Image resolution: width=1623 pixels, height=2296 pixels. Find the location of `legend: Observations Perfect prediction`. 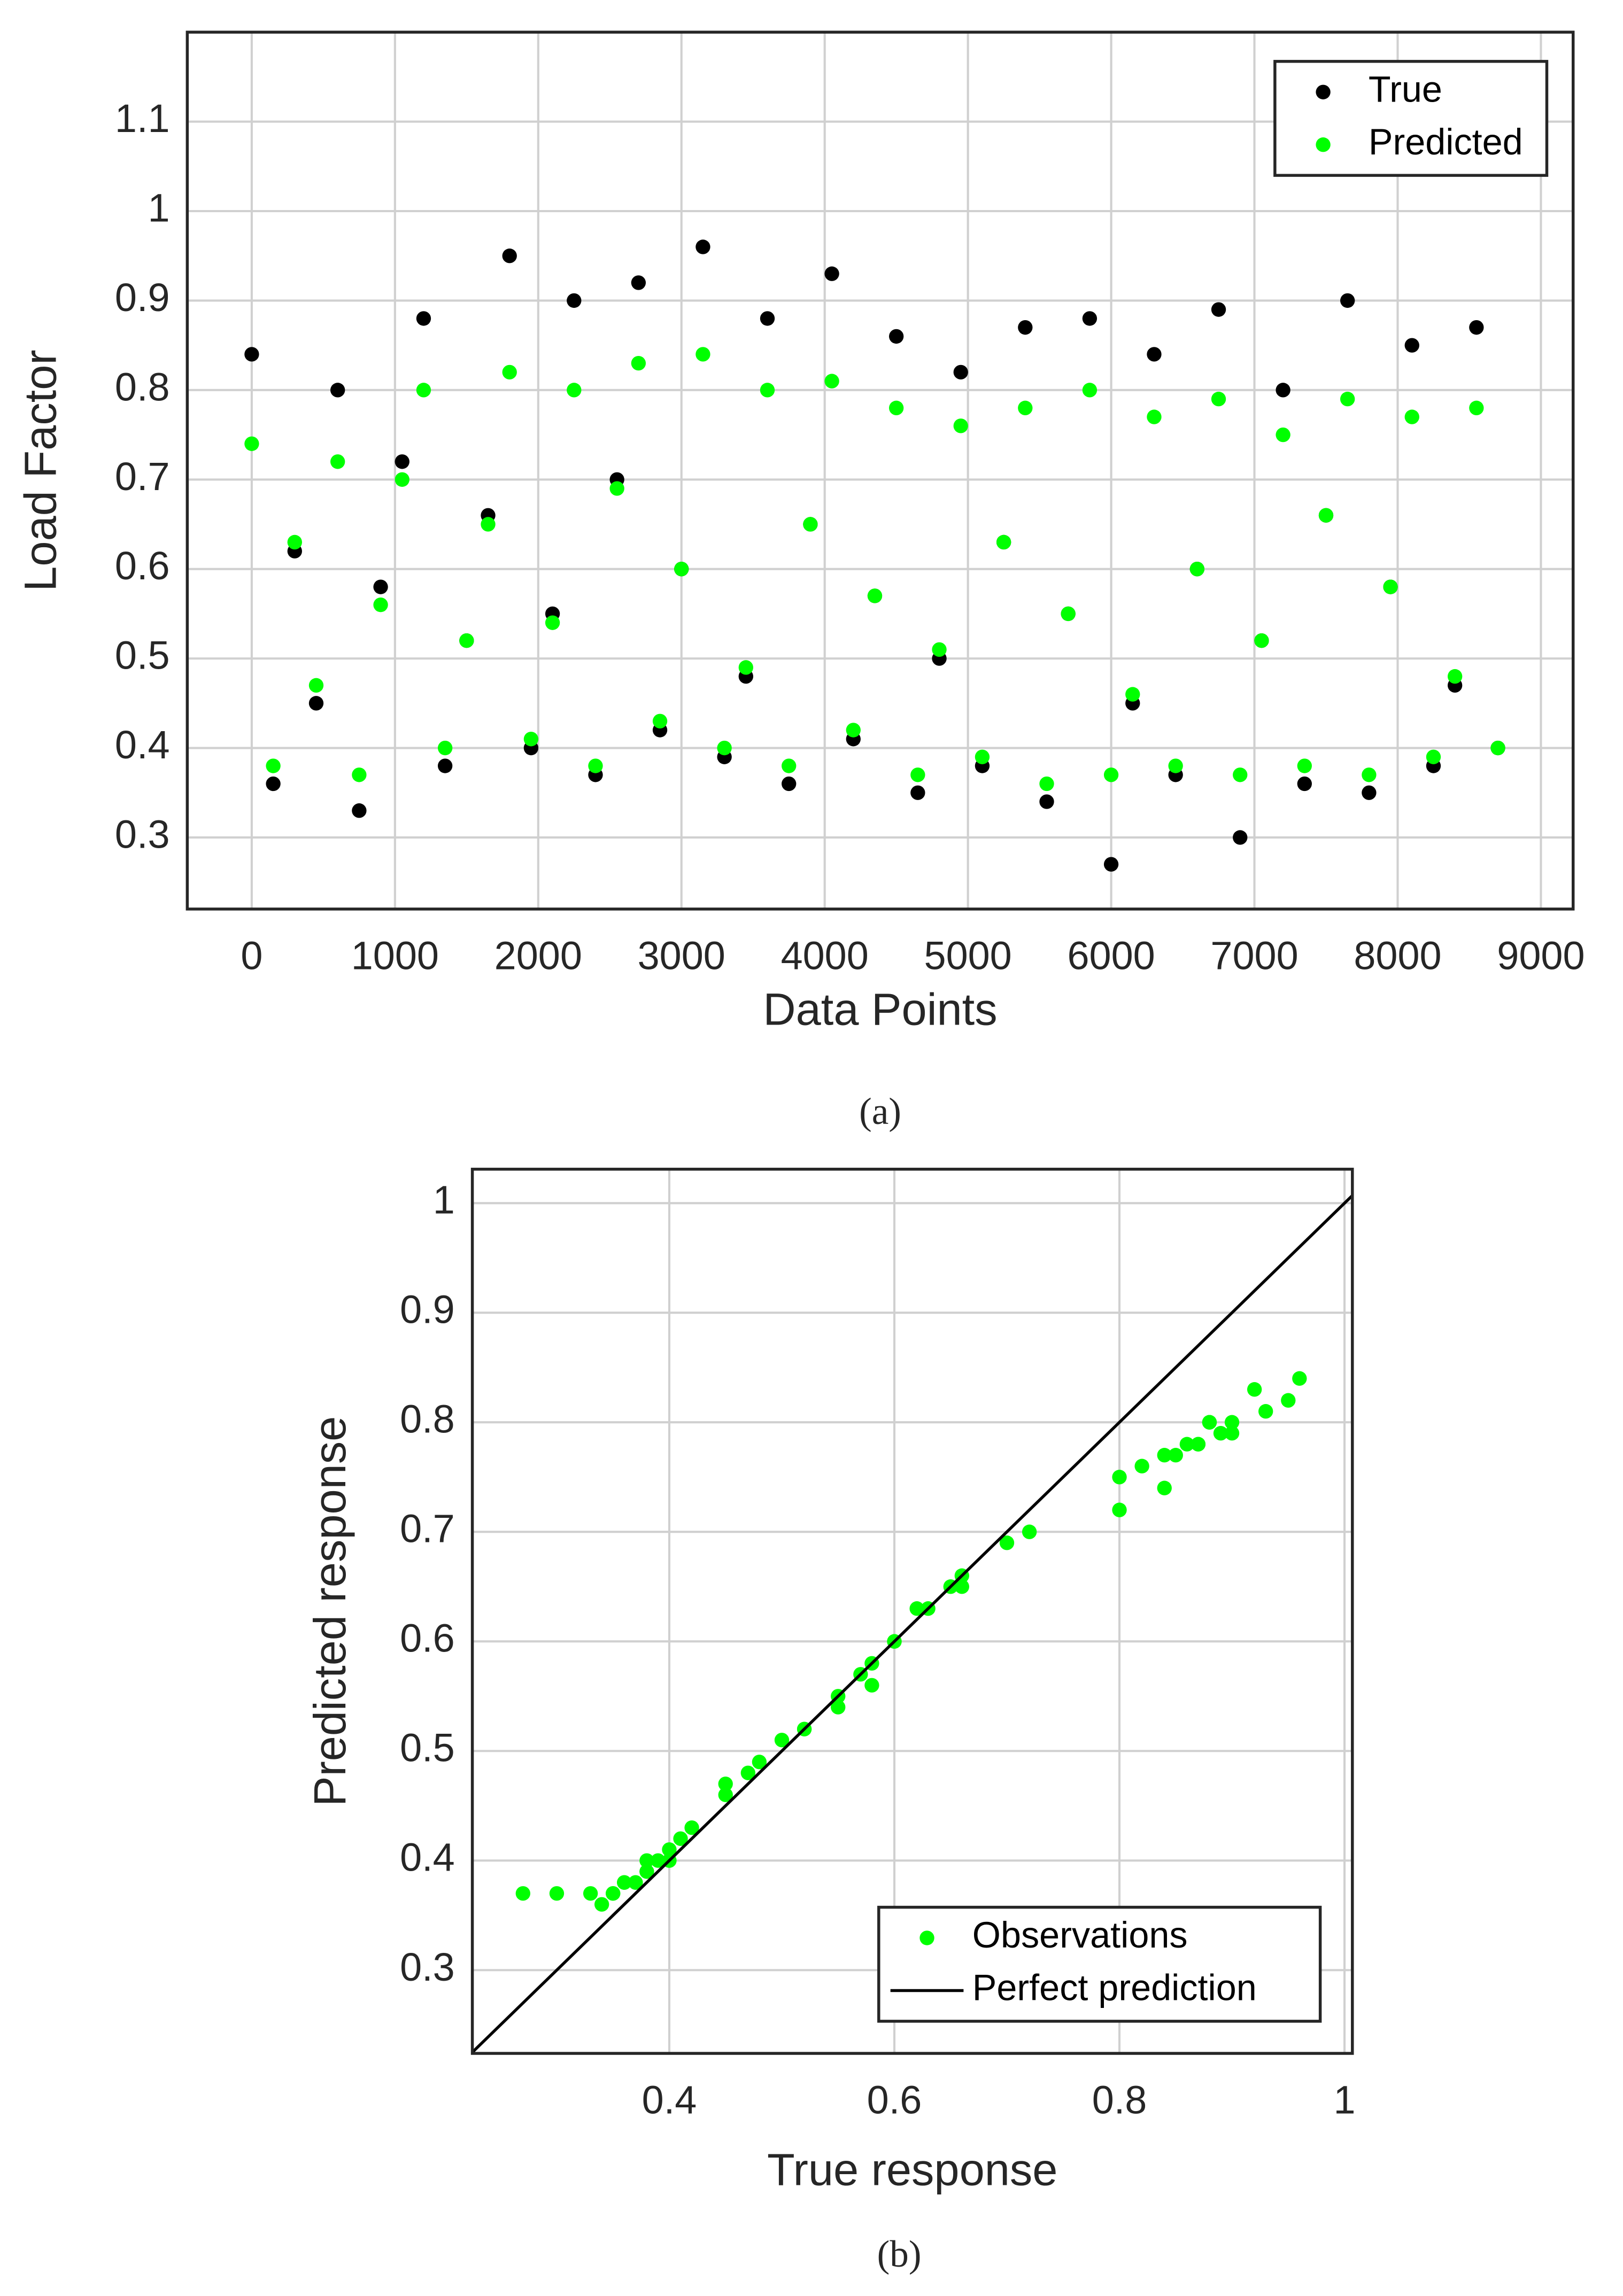

legend: Observations Perfect prediction is located at coordinates (1099, 1964).